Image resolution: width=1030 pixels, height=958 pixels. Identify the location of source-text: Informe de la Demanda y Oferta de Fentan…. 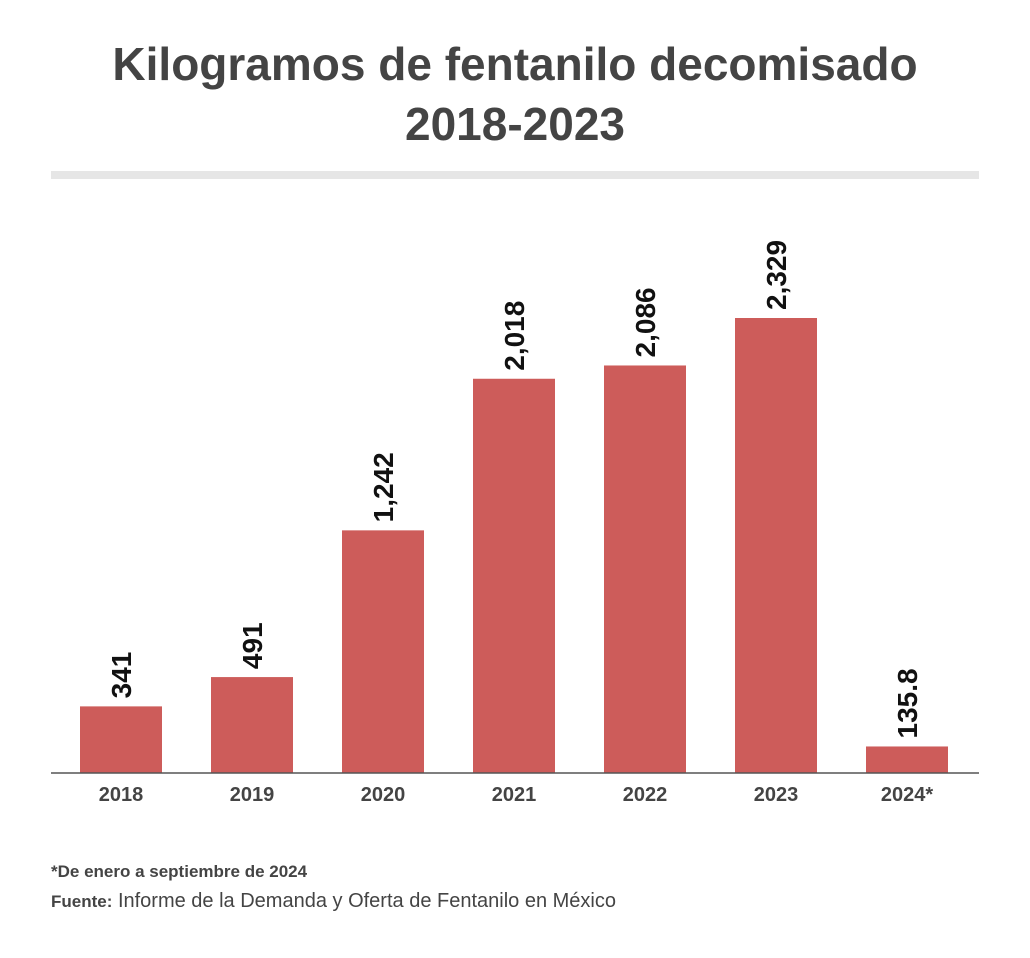
(364, 901).